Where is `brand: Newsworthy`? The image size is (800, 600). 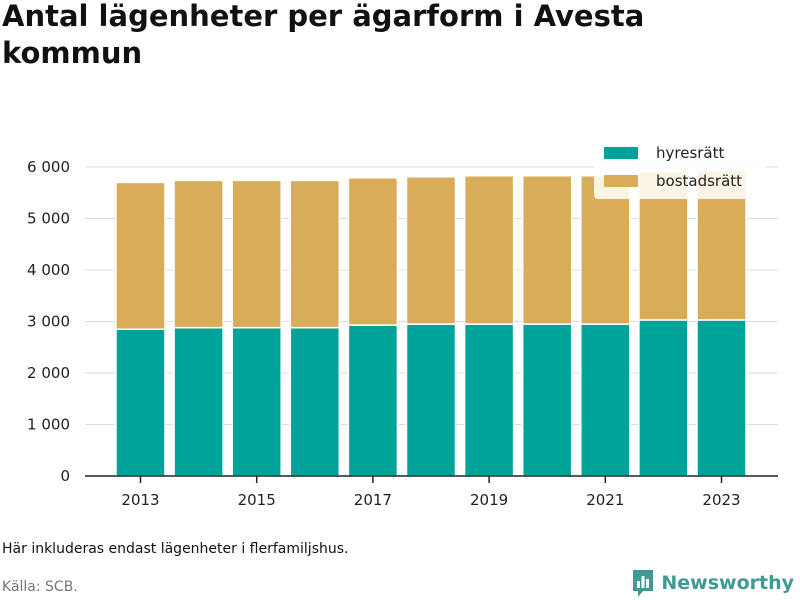 brand: Newsworthy is located at coordinates (712, 583).